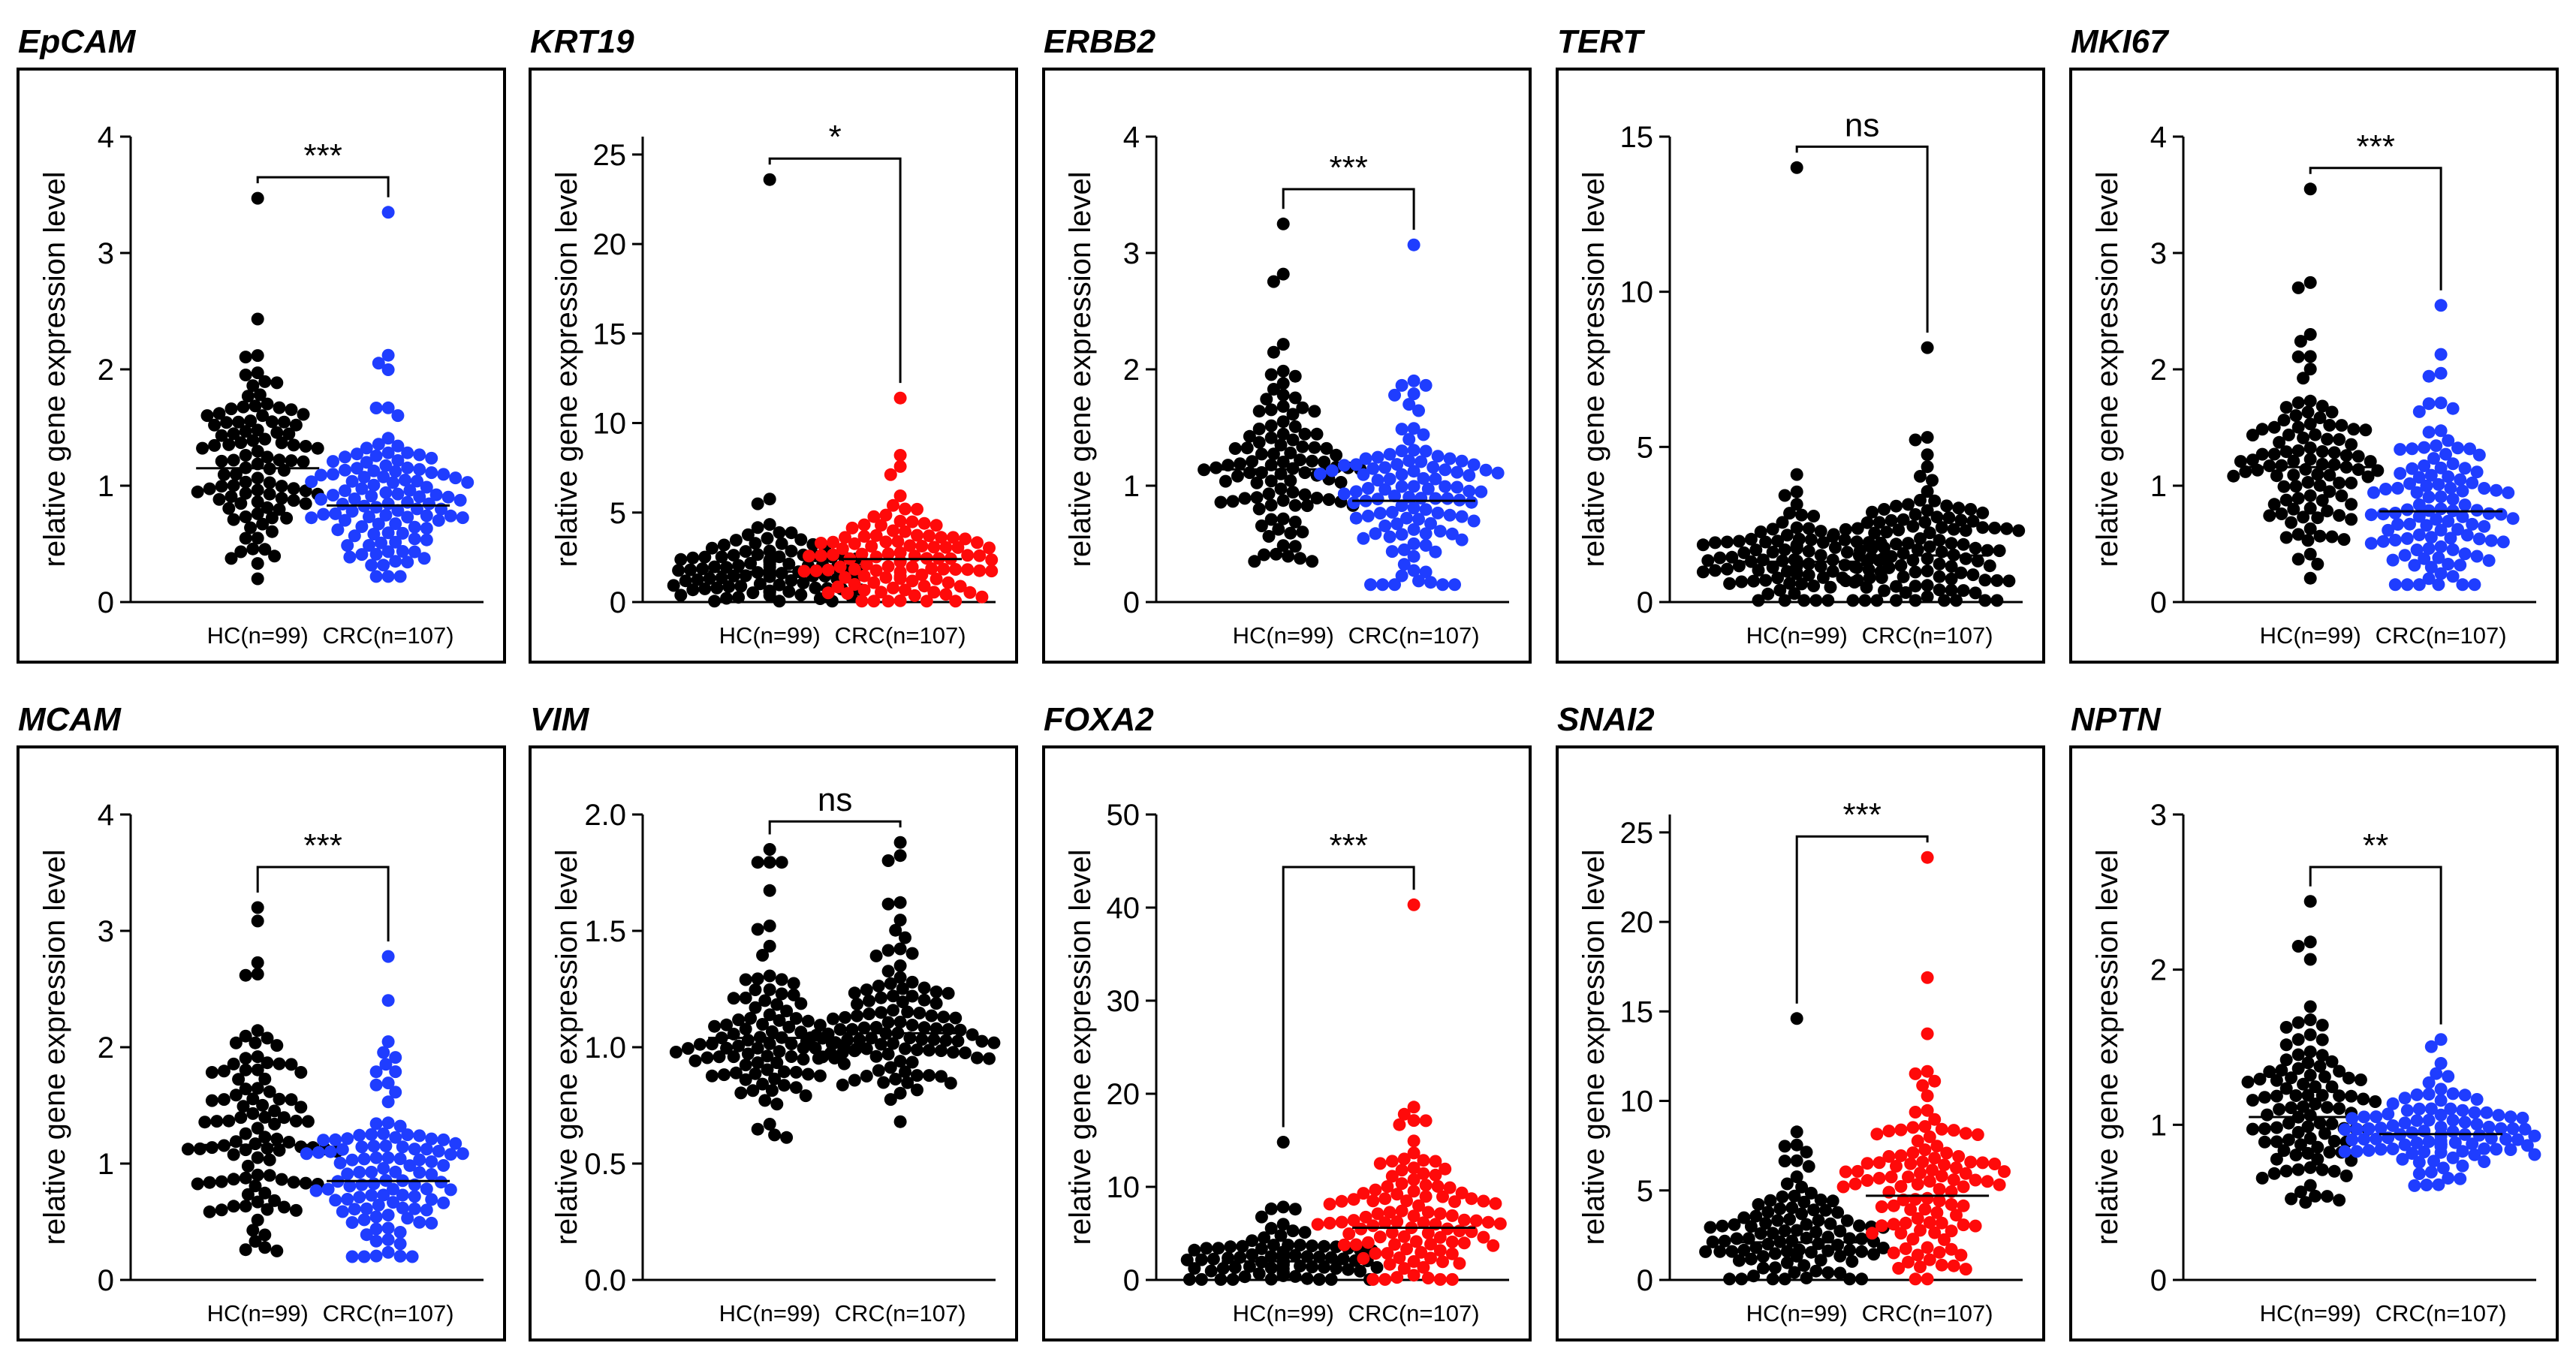  What do you see at coordinates (610, 424) in the screenshot?
I see `y-tick-label: 10` at bounding box center [610, 424].